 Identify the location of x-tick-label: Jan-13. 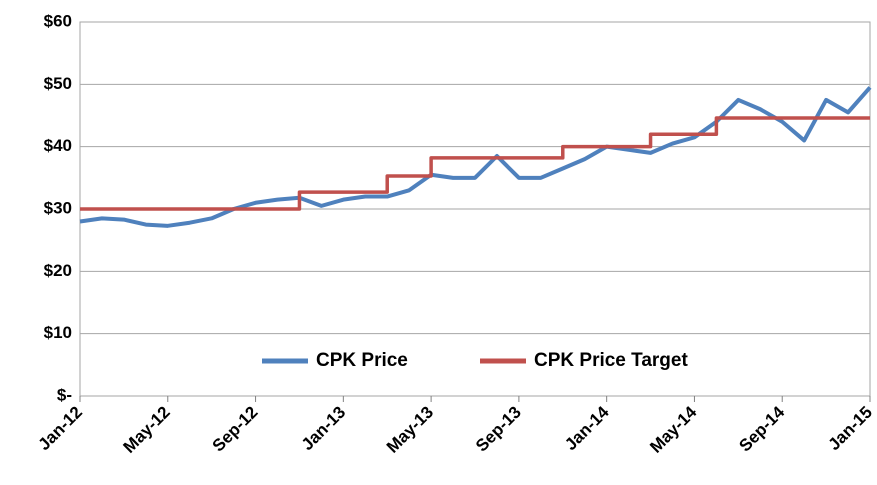
(324, 429).